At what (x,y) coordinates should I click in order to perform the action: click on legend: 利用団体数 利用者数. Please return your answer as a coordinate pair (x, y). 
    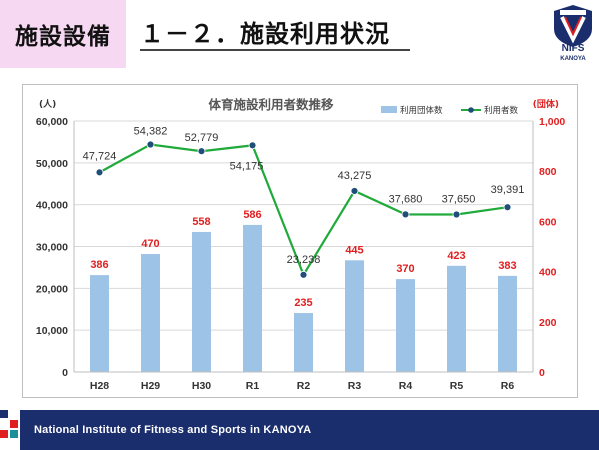
    Looking at the image, I should click on (450, 110).